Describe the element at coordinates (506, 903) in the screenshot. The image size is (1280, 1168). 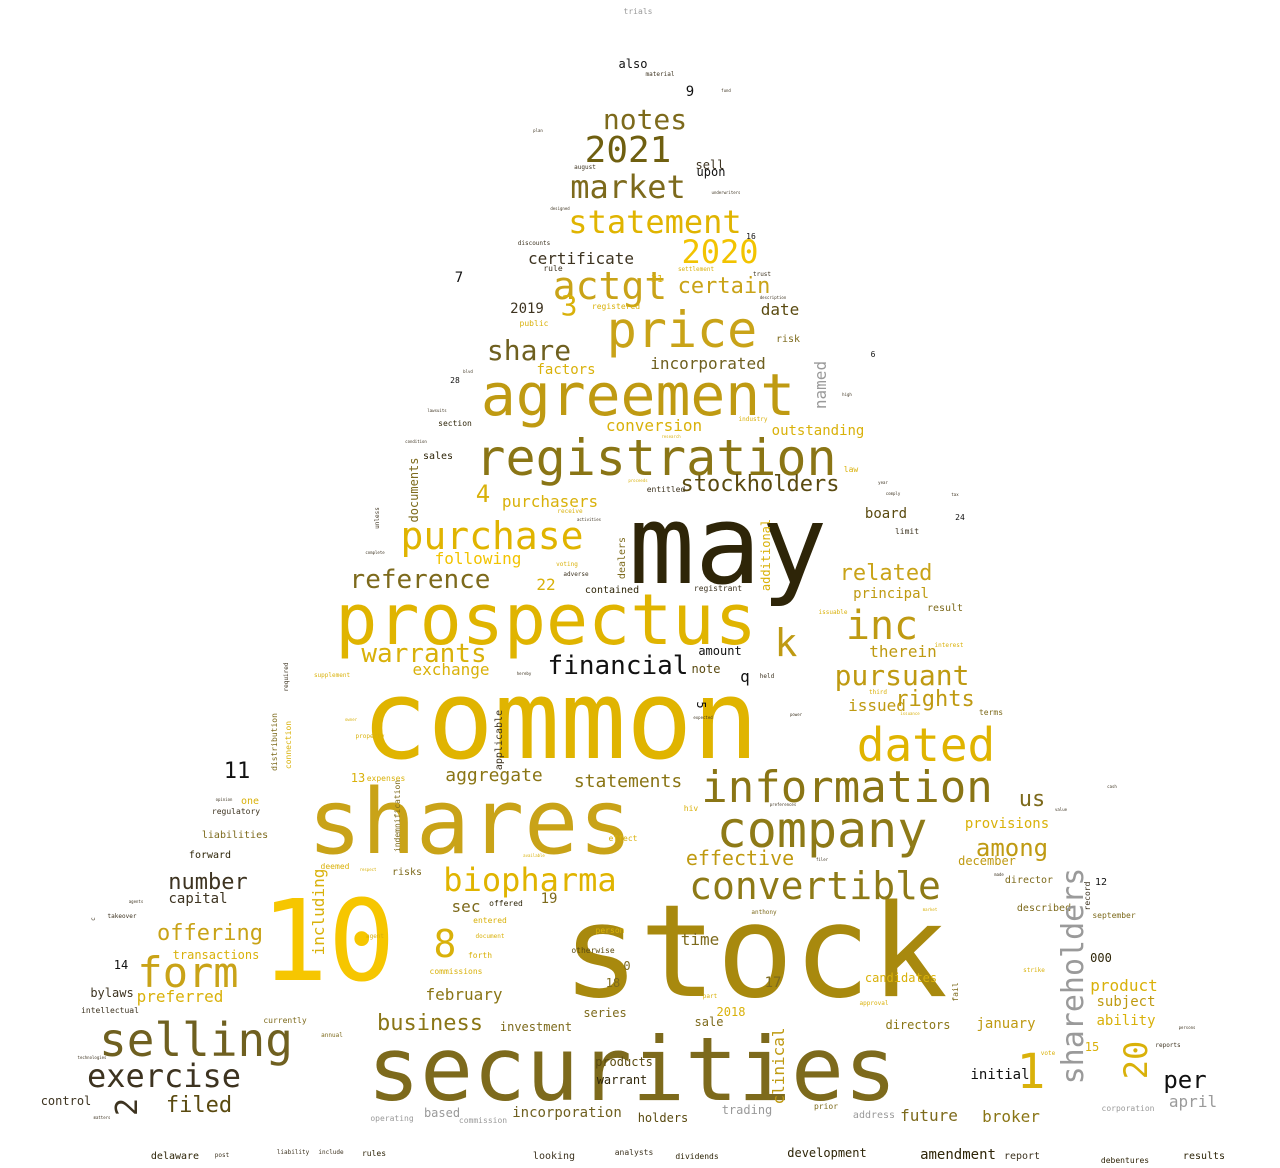
I see `word-offered: offered` at that location.